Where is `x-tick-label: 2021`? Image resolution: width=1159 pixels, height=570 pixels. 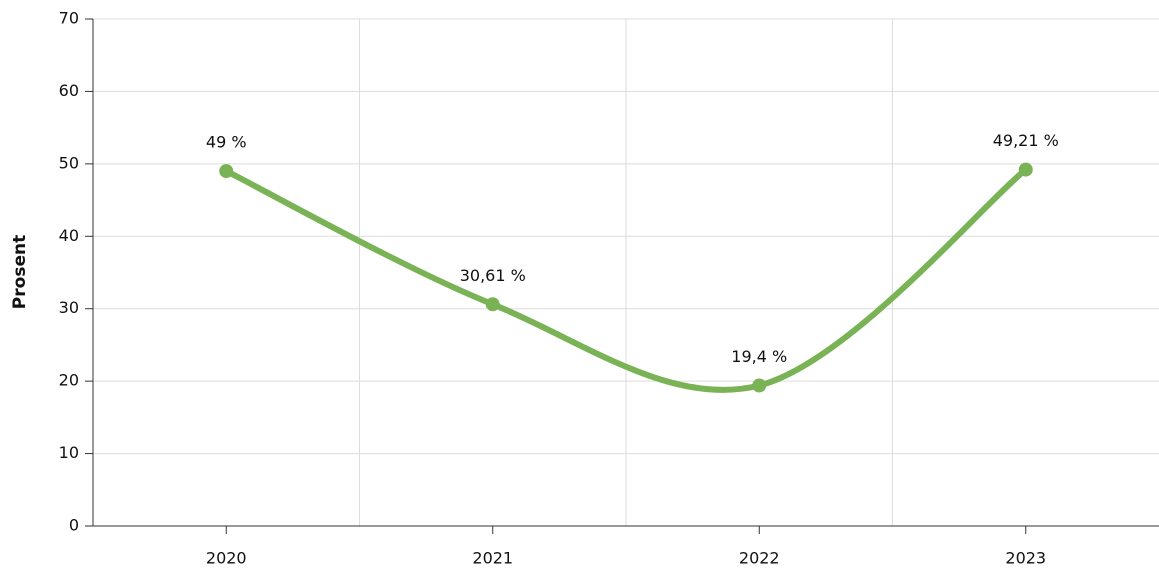
x-tick-label: 2021 is located at coordinates (492, 558).